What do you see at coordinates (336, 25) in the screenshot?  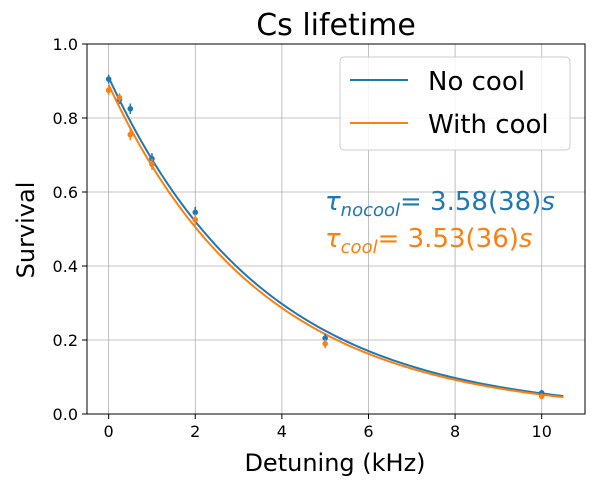 I see `chart-title: Cs lifetime` at bounding box center [336, 25].